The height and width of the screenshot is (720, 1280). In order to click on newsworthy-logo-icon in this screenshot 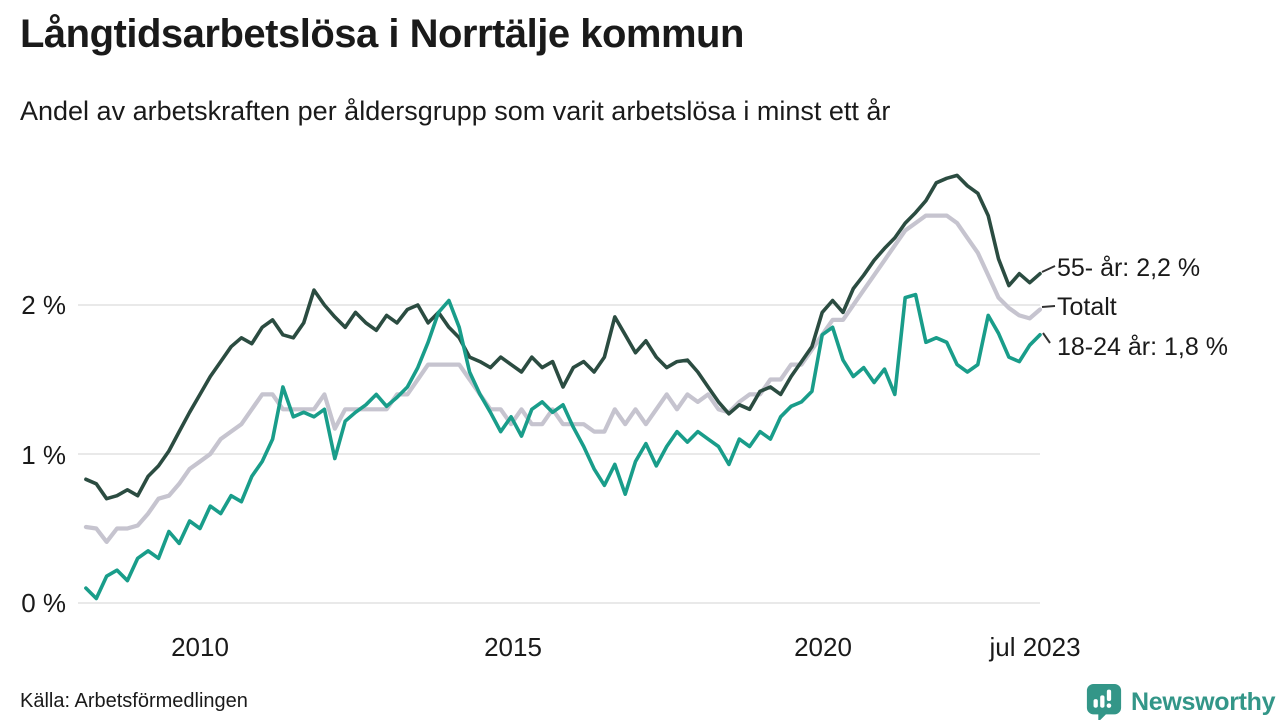, I will do `click(1104, 701)`.